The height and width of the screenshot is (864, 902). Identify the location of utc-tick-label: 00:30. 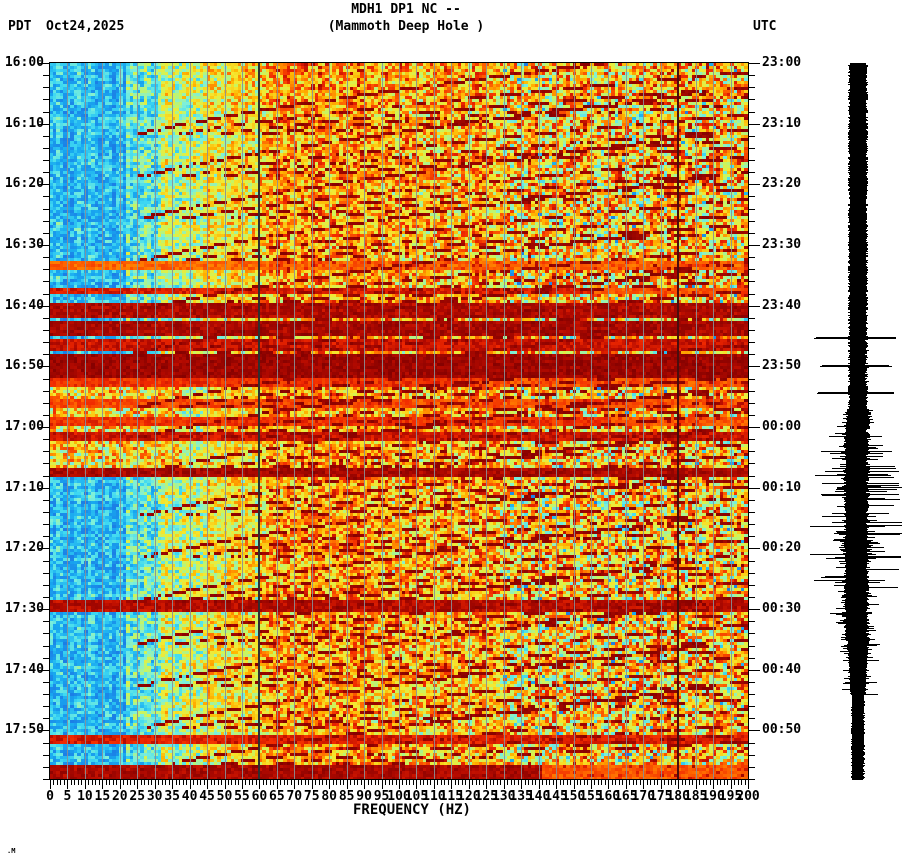
(782, 609).